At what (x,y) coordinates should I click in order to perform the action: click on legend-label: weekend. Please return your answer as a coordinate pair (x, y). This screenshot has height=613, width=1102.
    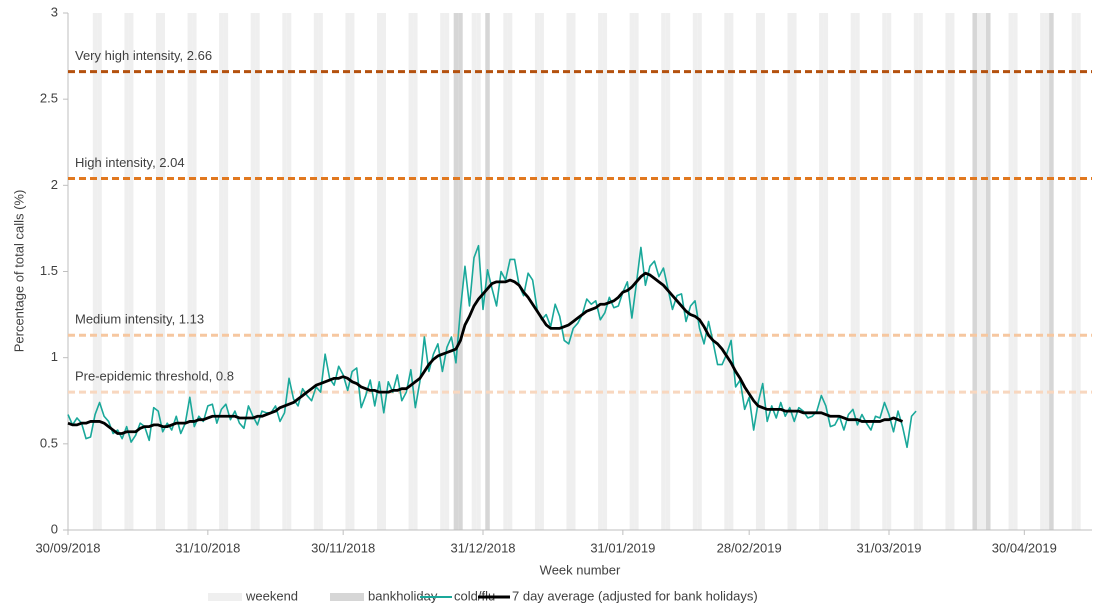
    Looking at the image, I should click on (271, 595).